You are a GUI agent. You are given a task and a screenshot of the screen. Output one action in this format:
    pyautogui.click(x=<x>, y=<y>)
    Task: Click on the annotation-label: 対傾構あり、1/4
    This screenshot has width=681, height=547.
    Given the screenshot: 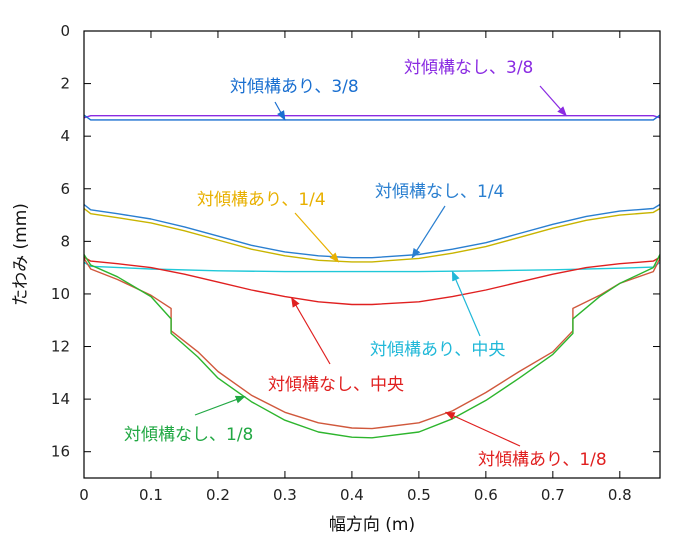 What is the action you would take?
    pyautogui.click(x=261, y=200)
    